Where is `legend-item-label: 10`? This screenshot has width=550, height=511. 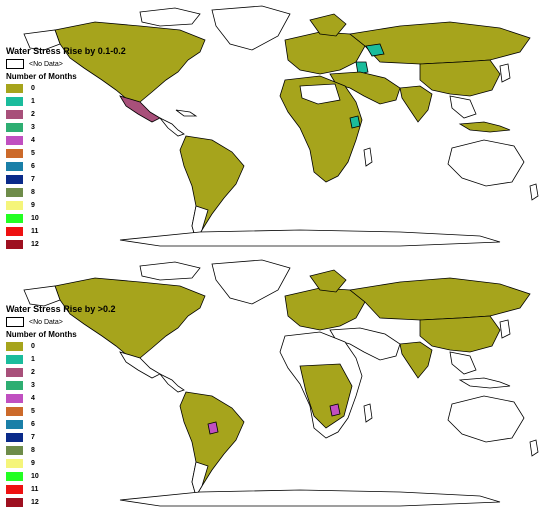 legend-item-label: 10 is located at coordinates (35, 476).